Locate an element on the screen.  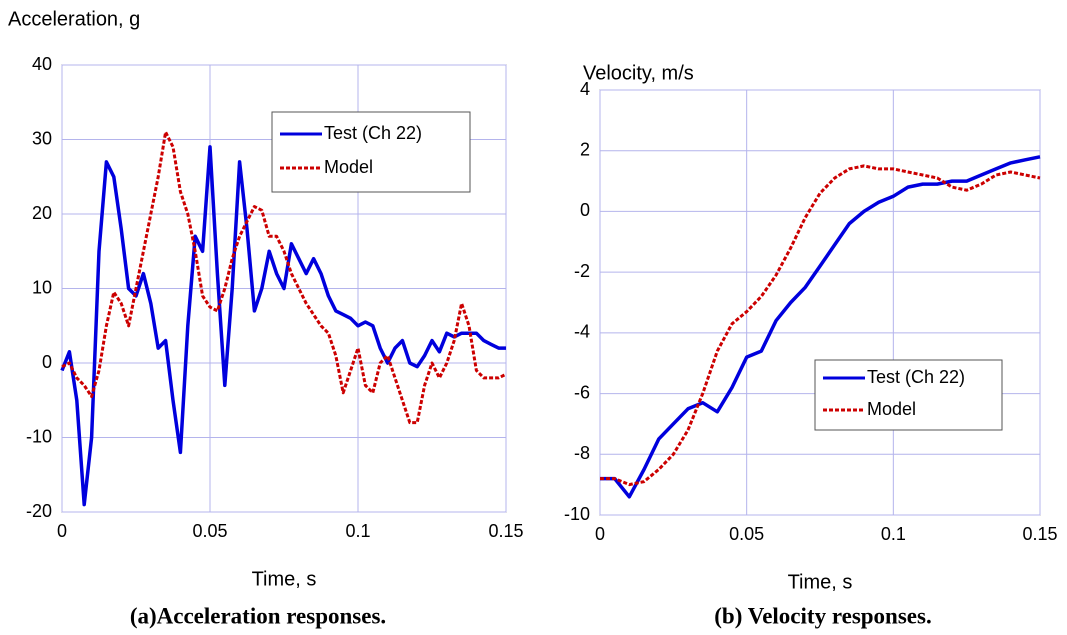
caption: (a)Acceleration responses. is located at coordinates (258, 615).